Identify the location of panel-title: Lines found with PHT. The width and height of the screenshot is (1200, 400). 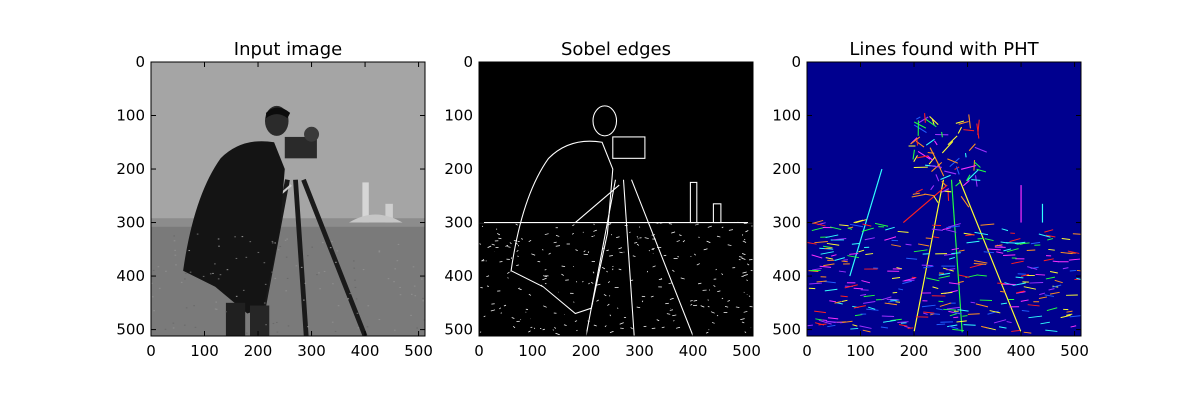
(944, 49).